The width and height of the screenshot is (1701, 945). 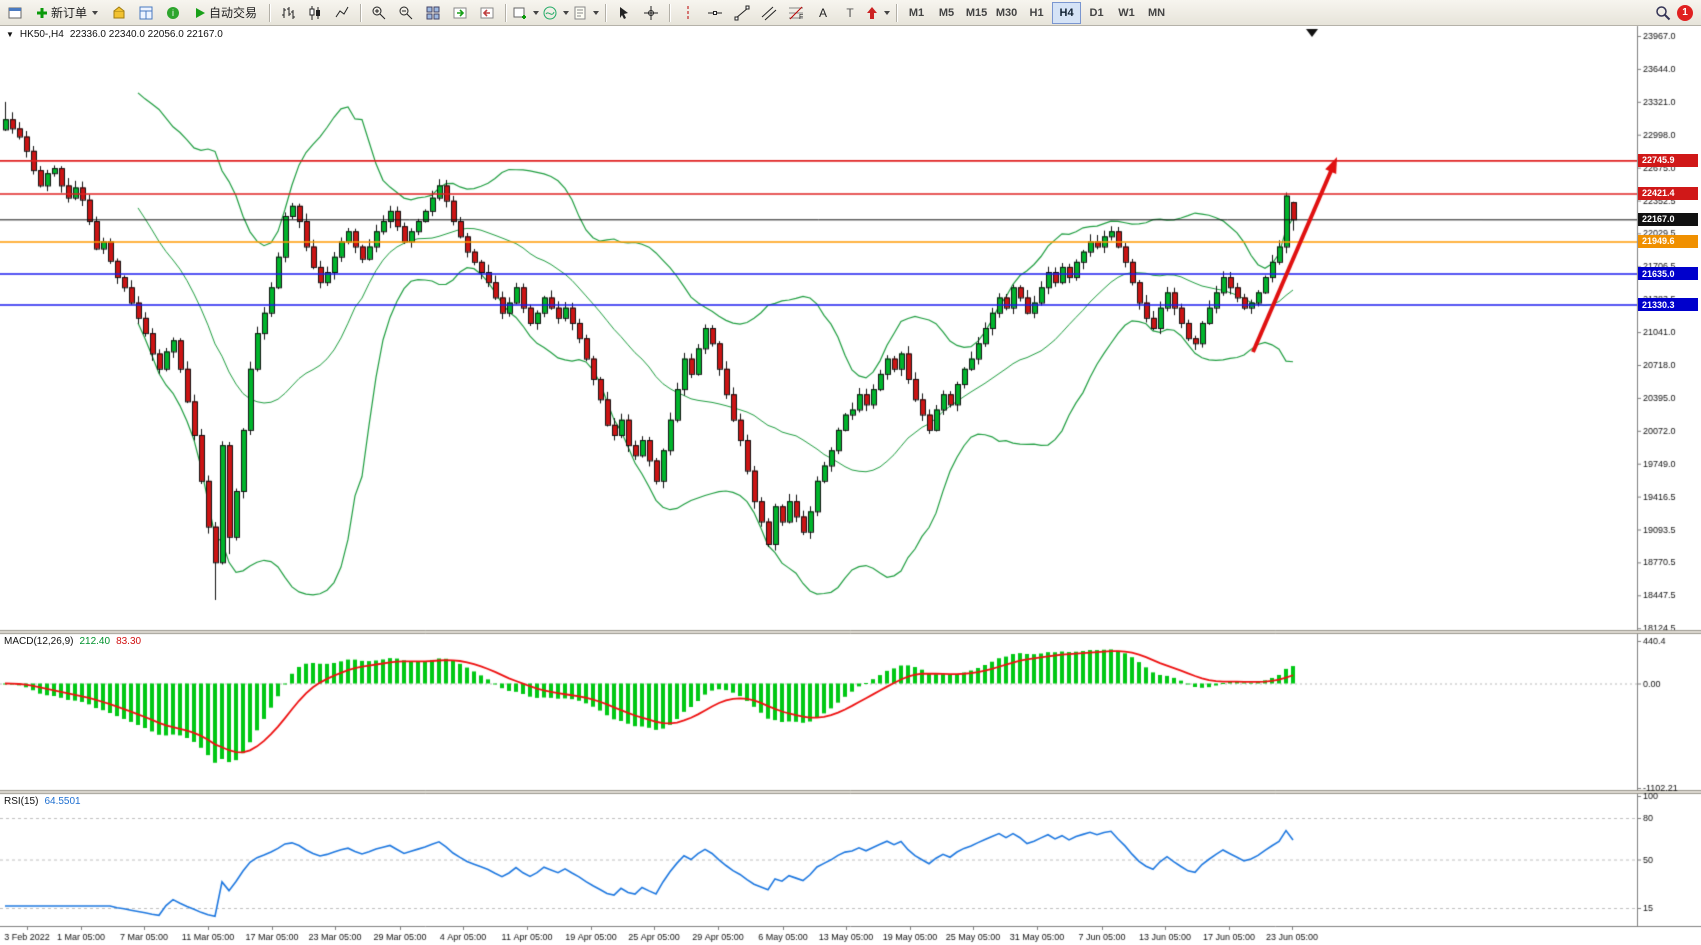 I want to click on market-watch-button, so click(x=119, y=13).